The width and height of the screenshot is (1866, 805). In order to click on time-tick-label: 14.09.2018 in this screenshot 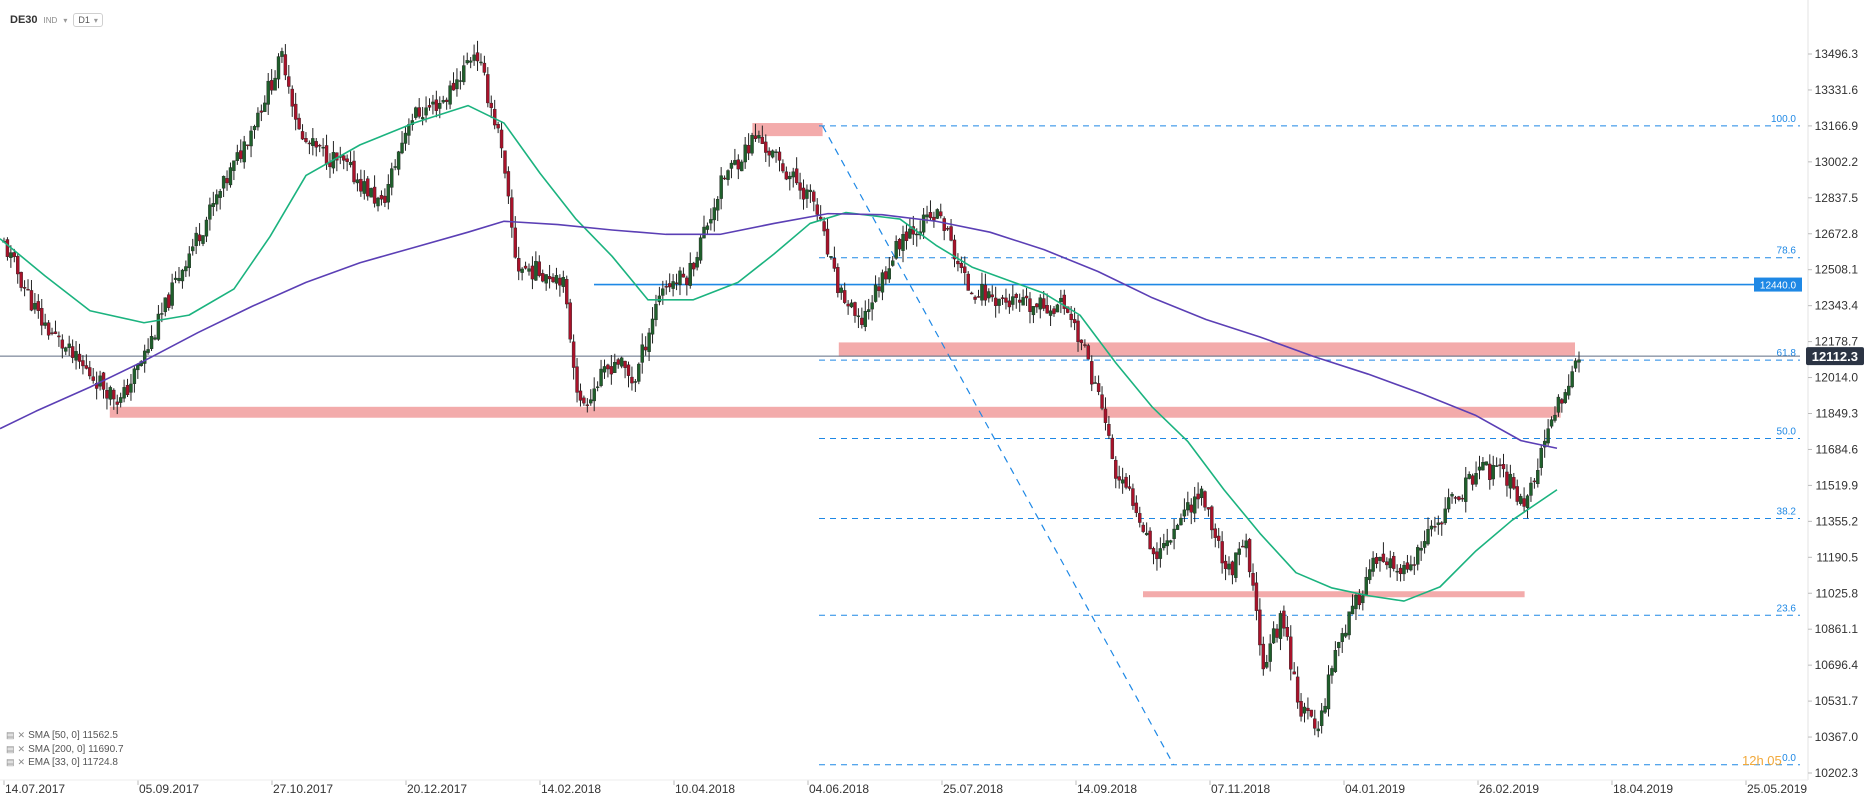, I will do `click(1107, 789)`.